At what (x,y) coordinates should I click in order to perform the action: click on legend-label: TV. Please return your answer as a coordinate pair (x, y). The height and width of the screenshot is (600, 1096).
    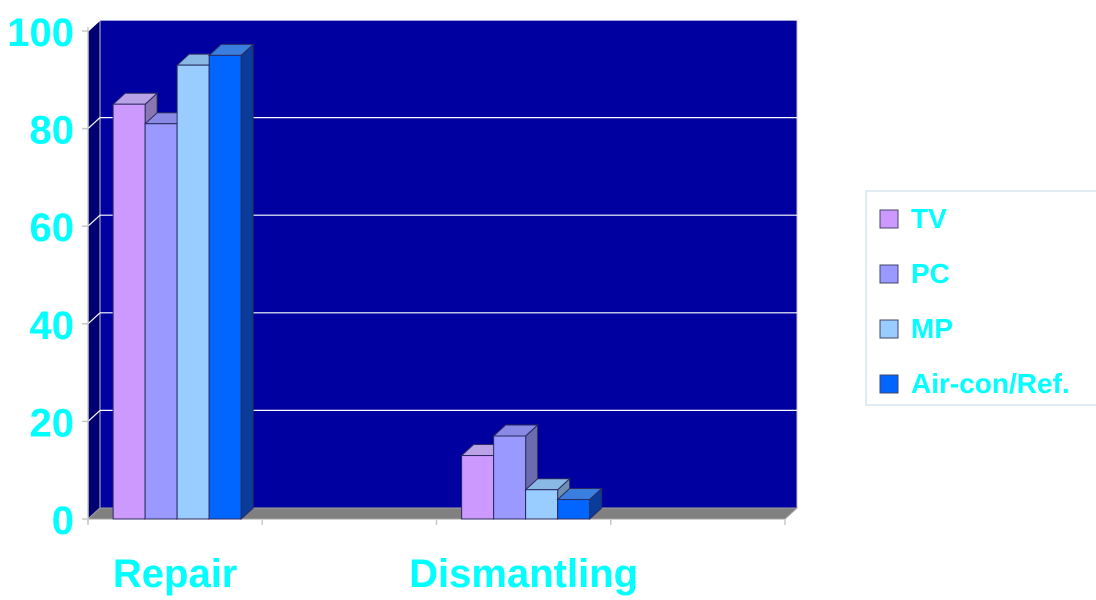
    Looking at the image, I should click on (929, 218).